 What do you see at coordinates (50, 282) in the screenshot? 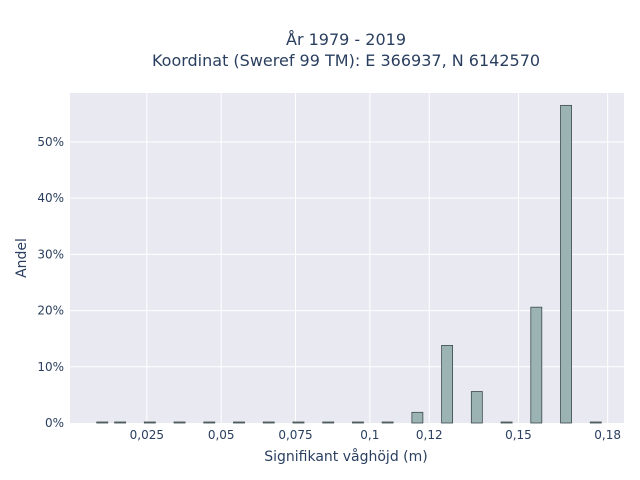
I see `y-axis-ticks: 0% 10% 20% 30% 40% 50%` at bounding box center [50, 282].